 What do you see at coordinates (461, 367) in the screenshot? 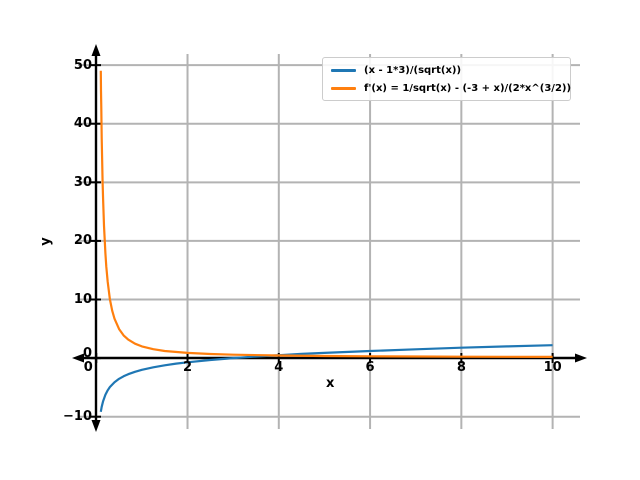
I see `x-tick-label: 8` at bounding box center [461, 367].